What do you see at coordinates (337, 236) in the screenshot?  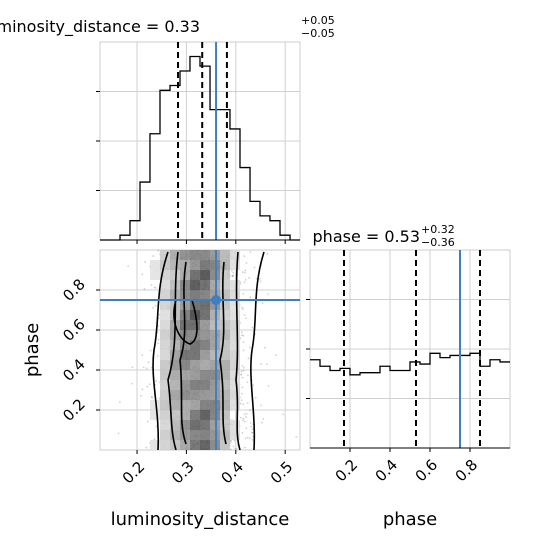 I see `title-param: phase` at bounding box center [337, 236].